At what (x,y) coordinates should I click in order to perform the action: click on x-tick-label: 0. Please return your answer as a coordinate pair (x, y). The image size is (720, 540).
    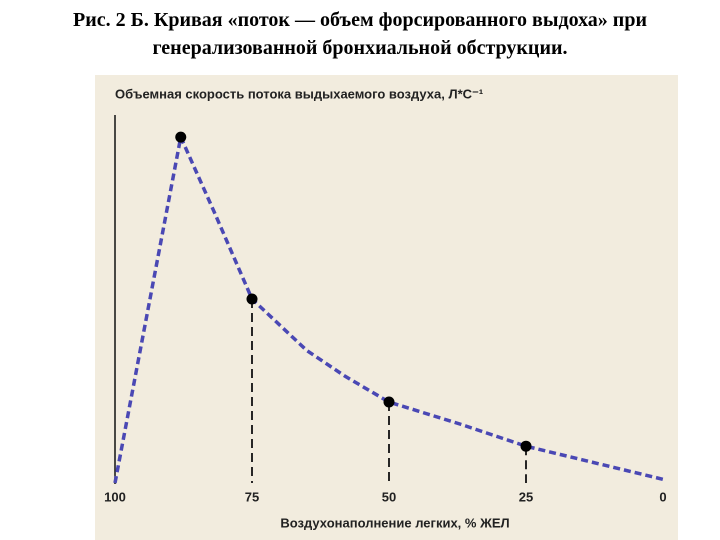
    Looking at the image, I should click on (662, 496).